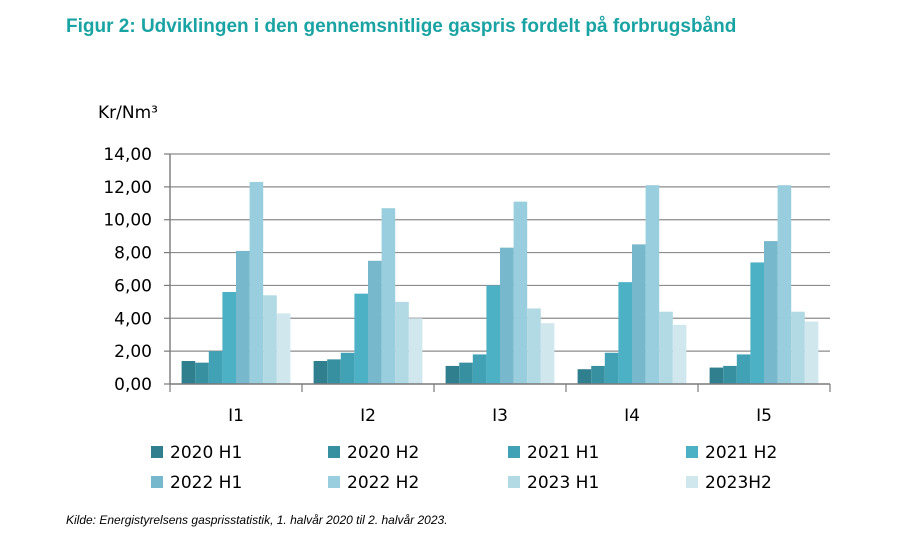 Image resolution: width=902 pixels, height=548 pixels. I want to click on x-tick-label: I2, so click(368, 416).